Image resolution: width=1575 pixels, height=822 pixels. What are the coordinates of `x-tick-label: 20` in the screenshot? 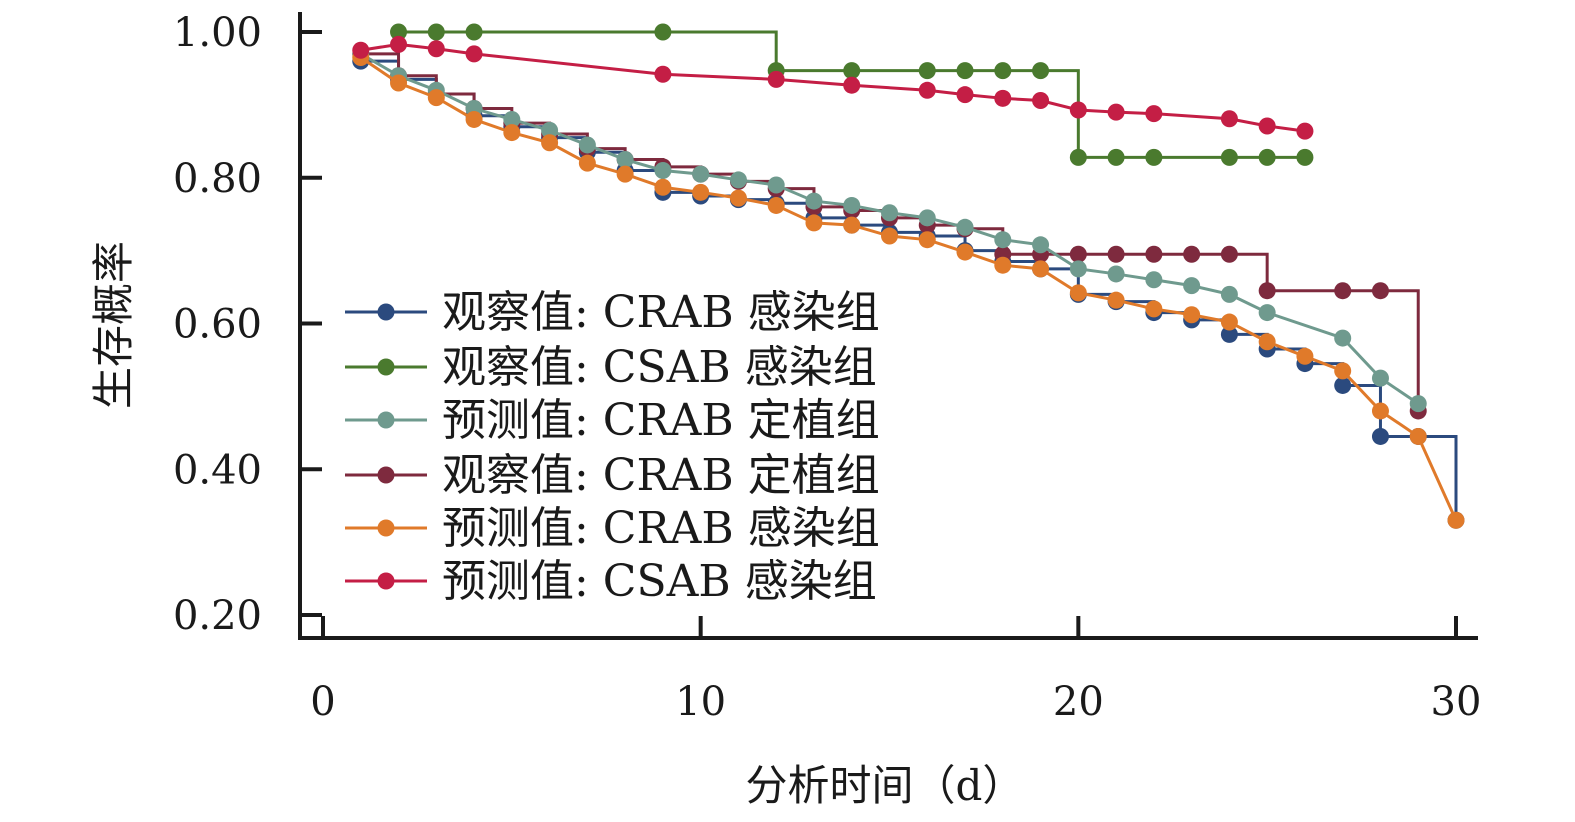 It's located at (1078, 702).